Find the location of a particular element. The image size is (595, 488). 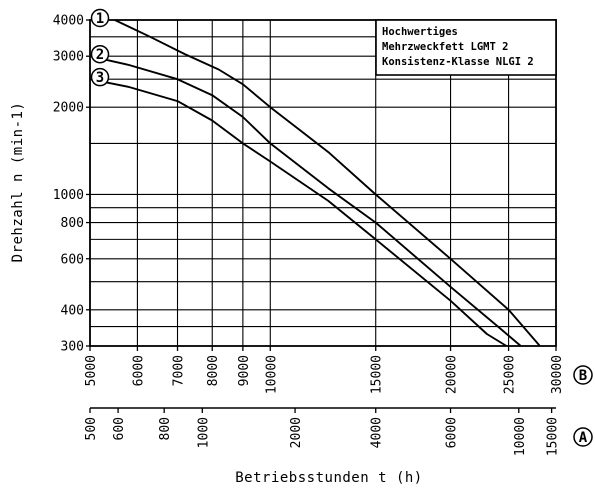

x-axis-a-ticks: 500 600 800 1000 2000 4000 6000 10000 15000 is located at coordinates (322, 431).